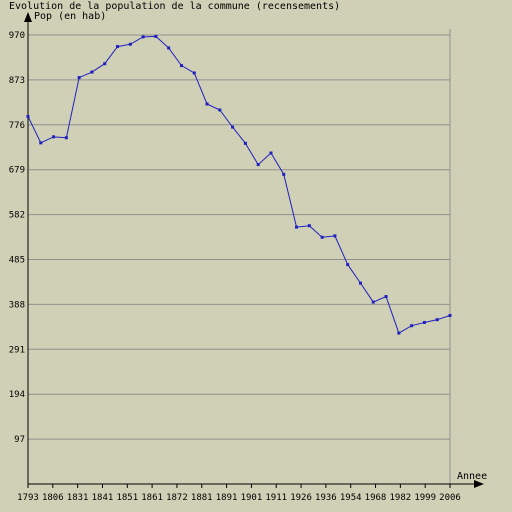 The image size is (512, 512). I want to click on y-tick-labels: 97 194 291 388 485 582 679 776 873 970, so click(17, 238).